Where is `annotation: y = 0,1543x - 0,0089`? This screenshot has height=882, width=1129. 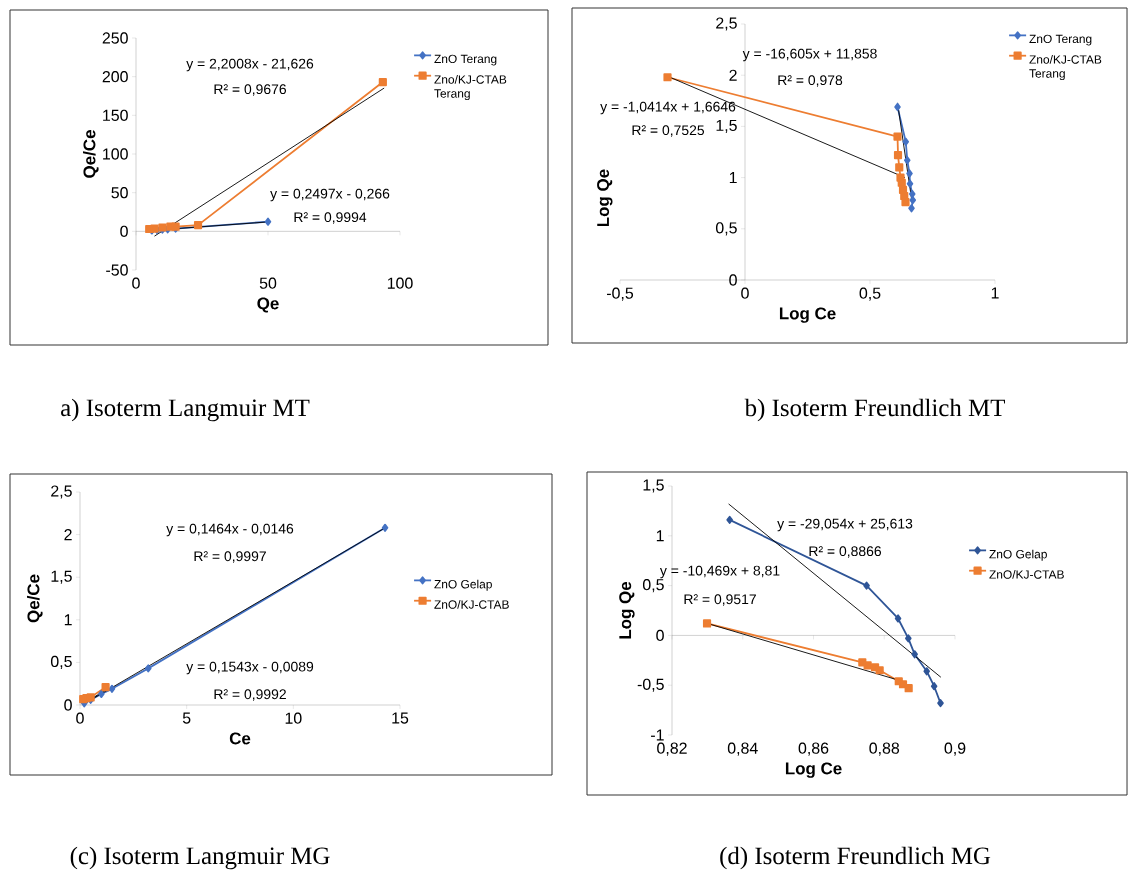 annotation: y = 0,1543x - 0,0089 is located at coordinates (250, 668).